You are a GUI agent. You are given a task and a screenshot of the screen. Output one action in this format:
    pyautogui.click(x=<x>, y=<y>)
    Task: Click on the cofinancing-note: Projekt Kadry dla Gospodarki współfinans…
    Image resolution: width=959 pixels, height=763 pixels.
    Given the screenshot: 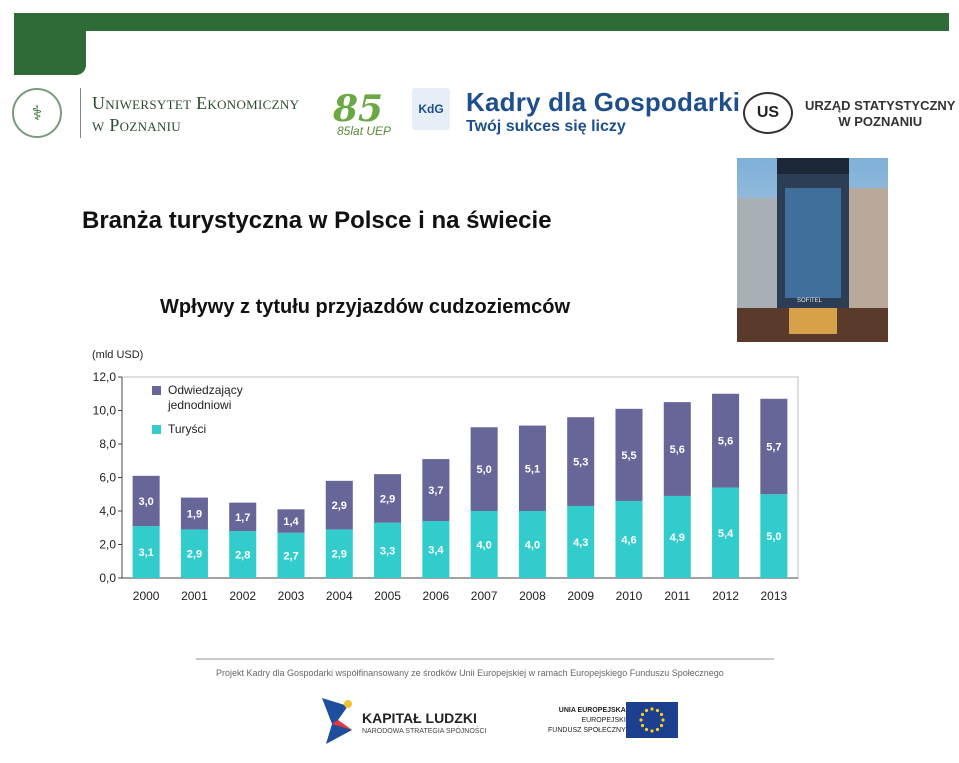 What is the action you would take?
    pyautogui.click(x=470, y=673)
    